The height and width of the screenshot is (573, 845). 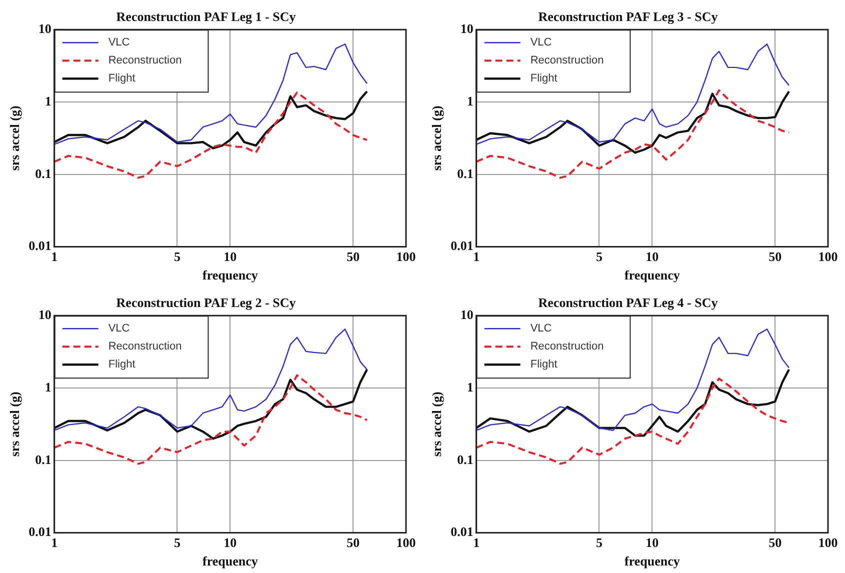 What do you see at coordinates (206, 302) in the screenshot?
I see `chart-title: Reconstruction PAF Leg 2 - SCy` at bounding box center [206, 302].